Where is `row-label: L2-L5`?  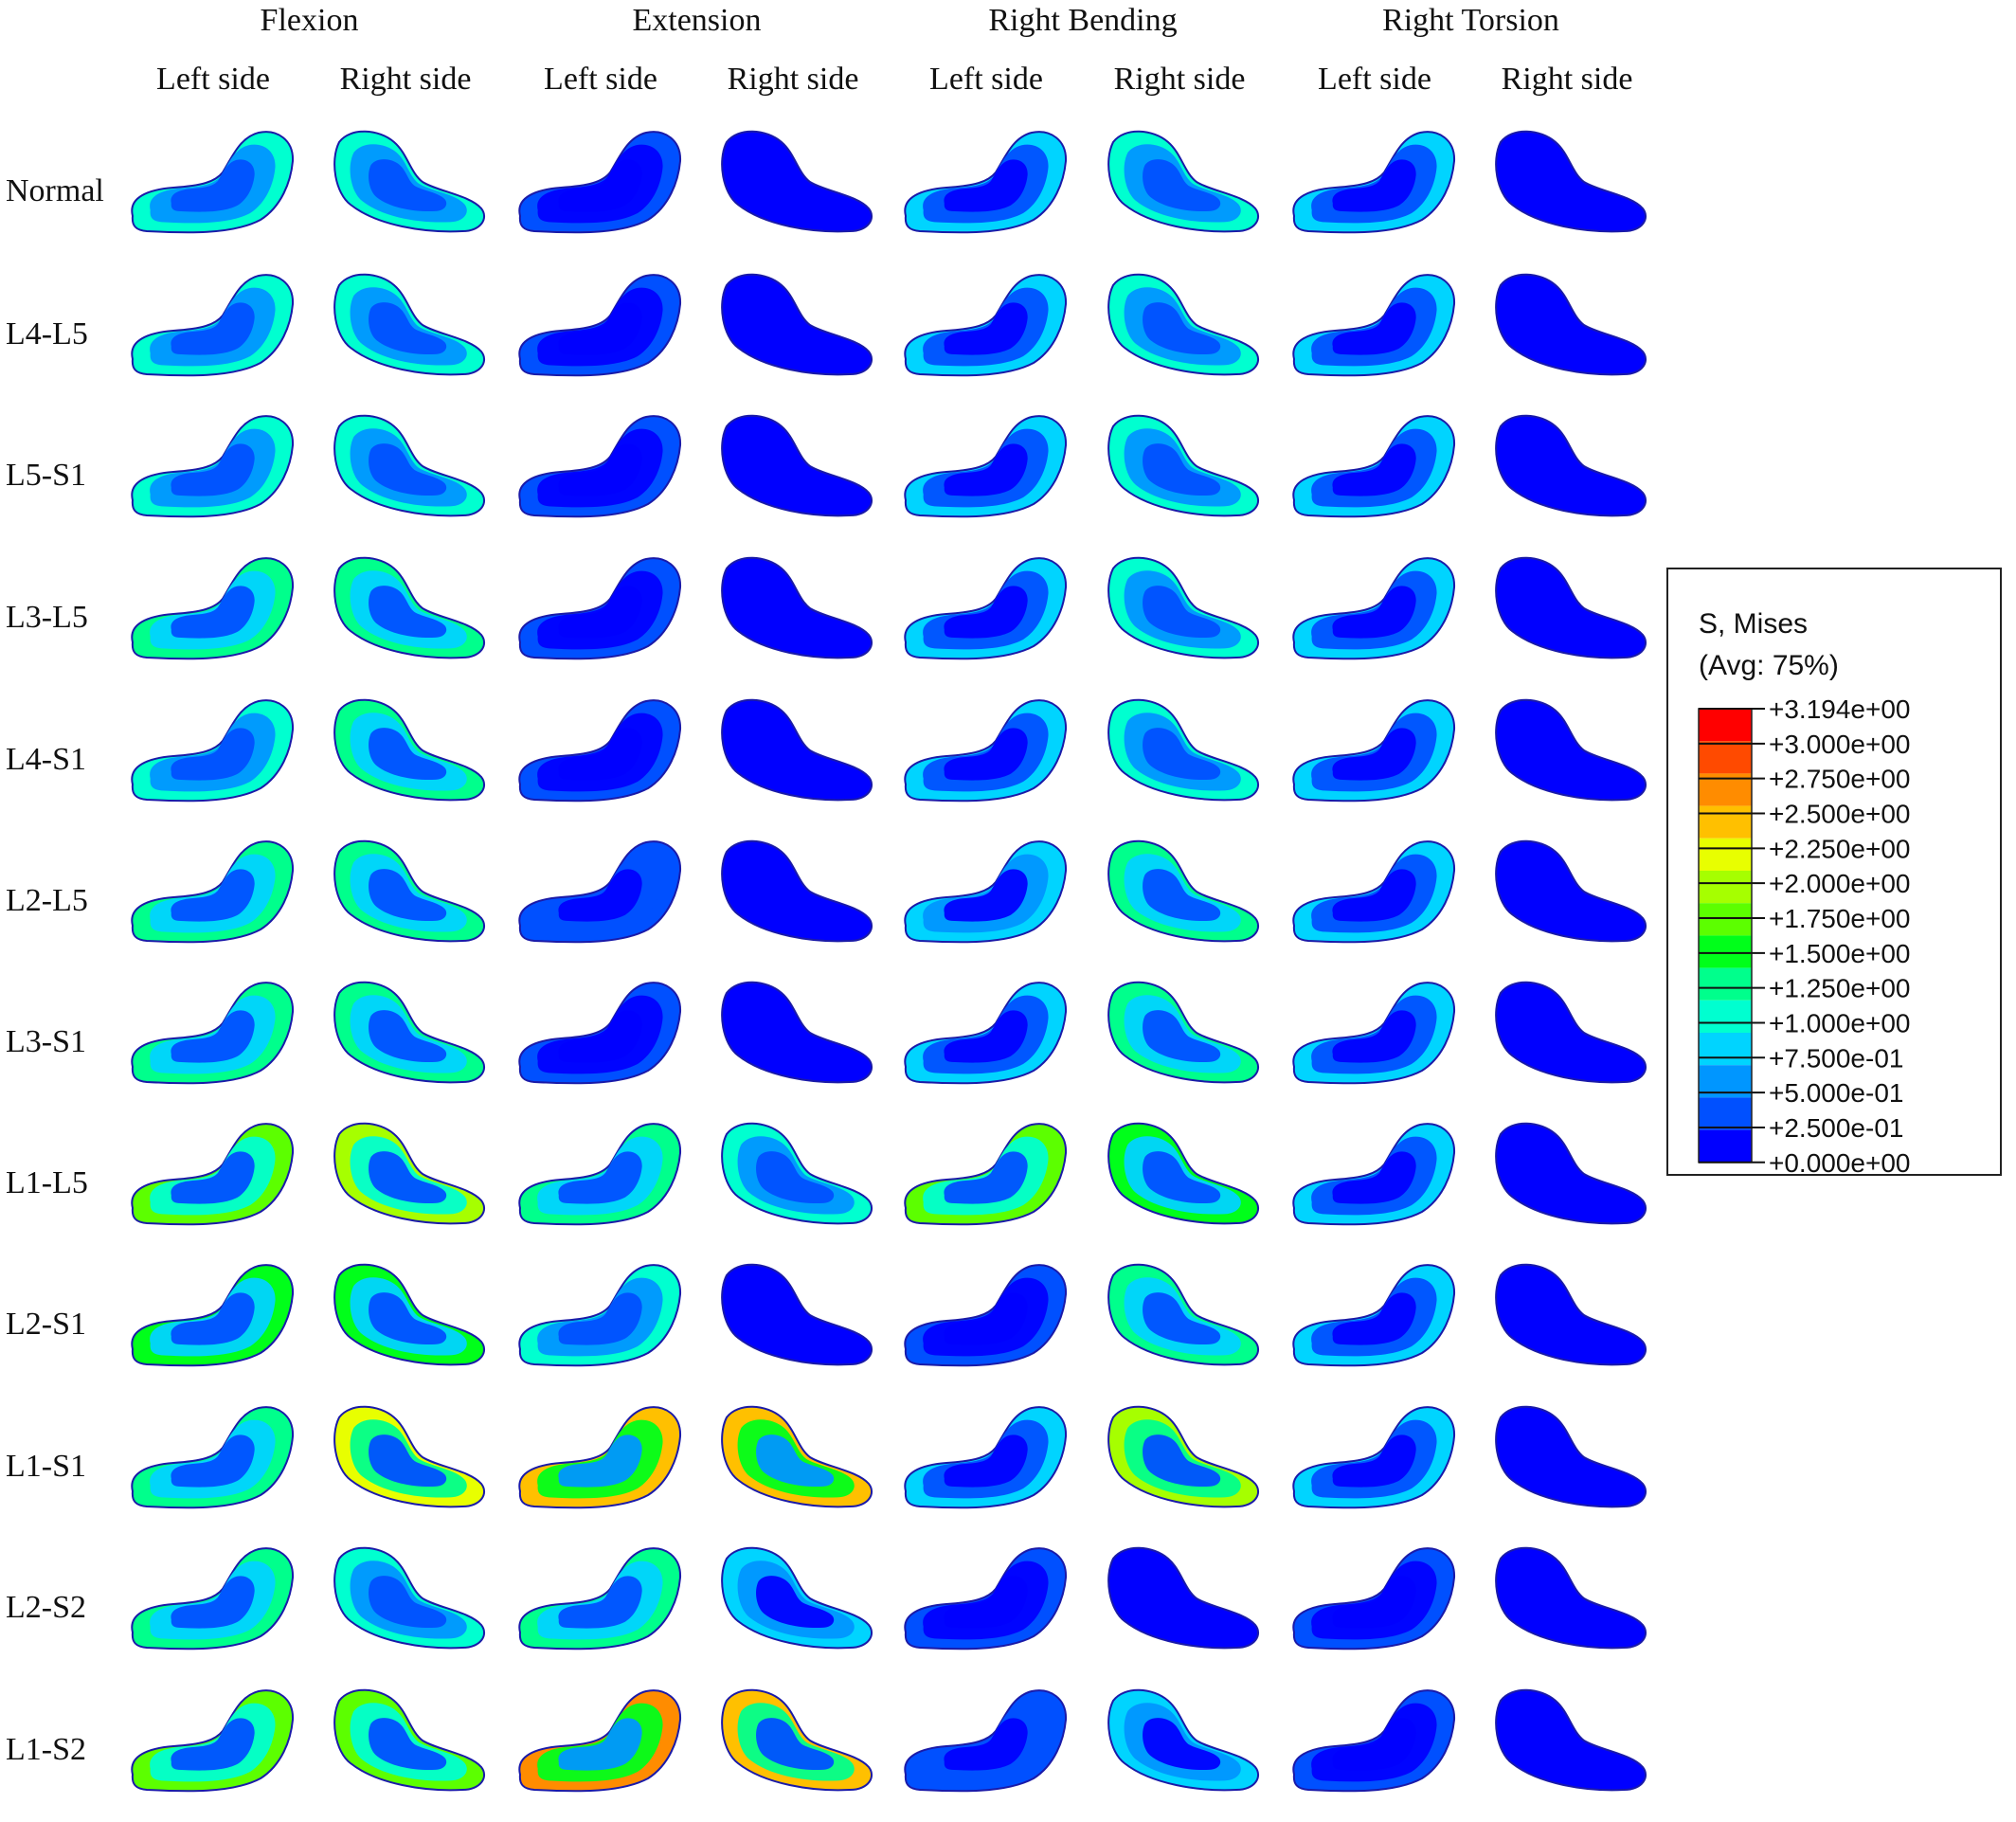
row-label: L2-L5 is located at coordinates (47, 900).